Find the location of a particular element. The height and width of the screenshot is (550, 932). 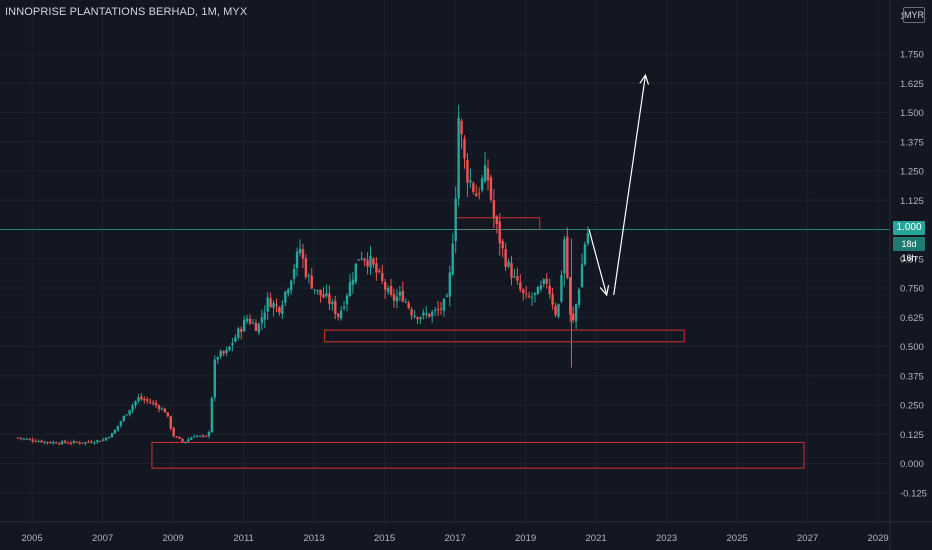

x-tick-label: 2009 is located at coordinates (173, 538).